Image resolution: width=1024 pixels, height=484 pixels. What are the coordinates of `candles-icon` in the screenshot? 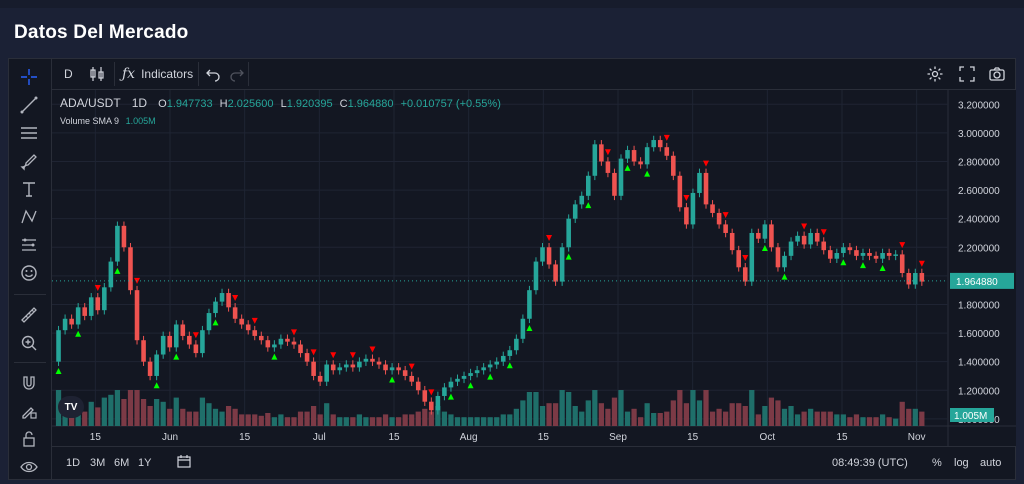 It's located at (97, 74).